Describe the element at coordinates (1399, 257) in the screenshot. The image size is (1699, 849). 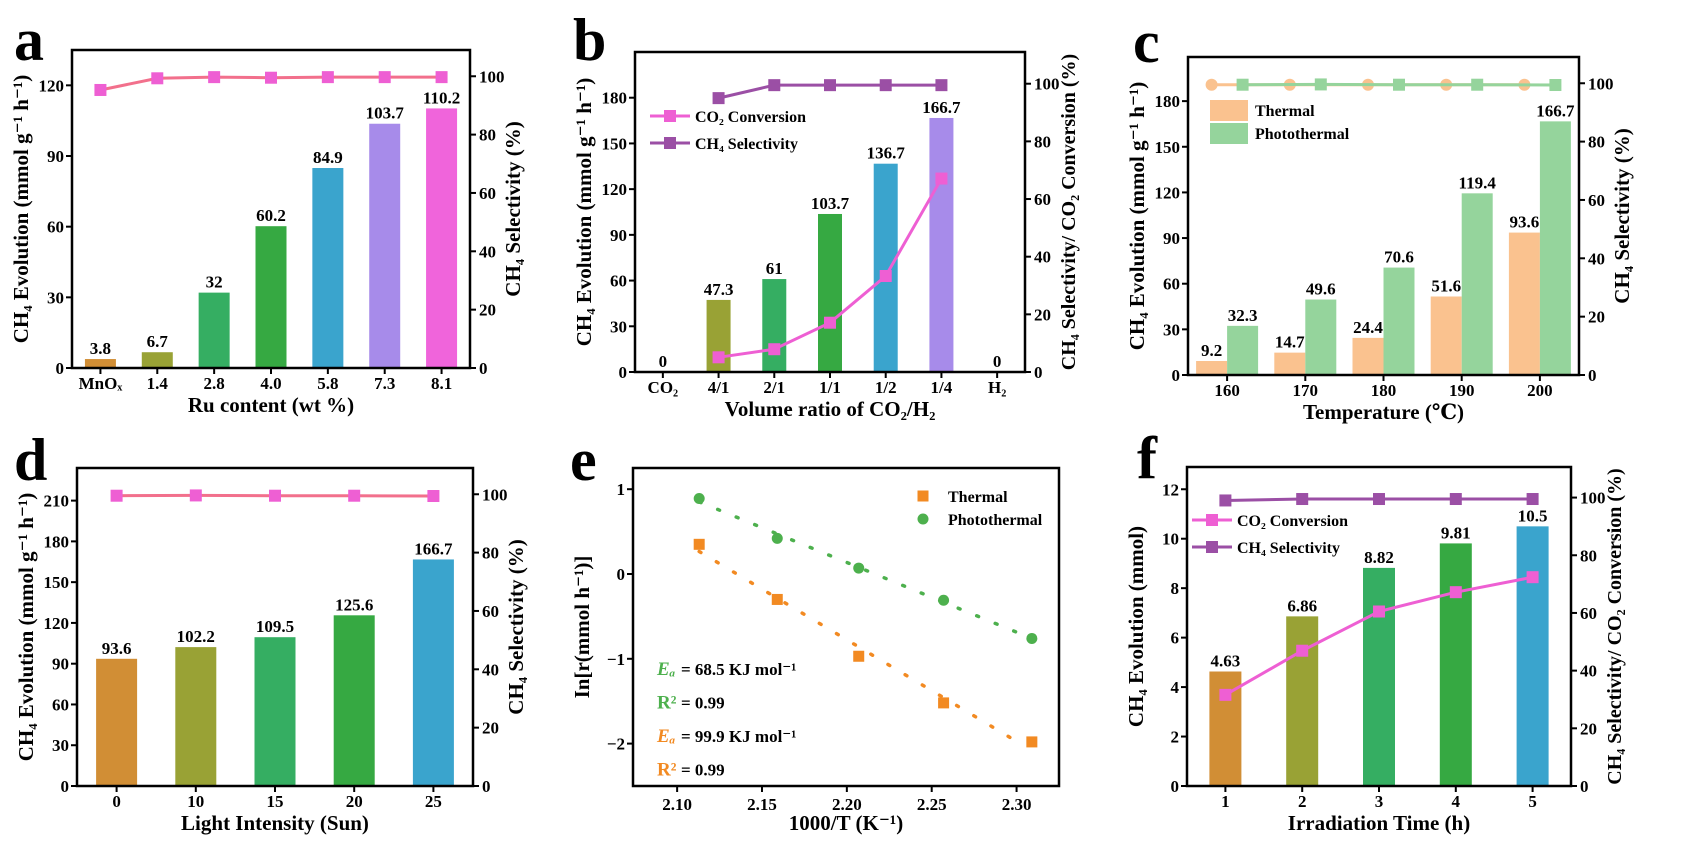
I see `bar-data-label: 70.6` at that location.